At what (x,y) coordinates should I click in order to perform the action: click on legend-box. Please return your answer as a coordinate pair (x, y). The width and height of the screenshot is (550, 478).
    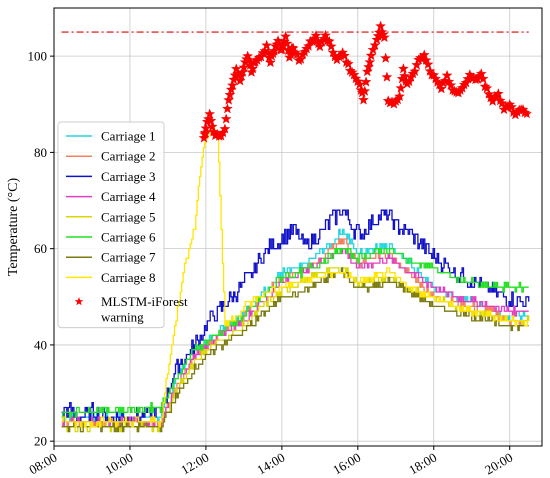
    Looking at the image, I should click on (111, 225).